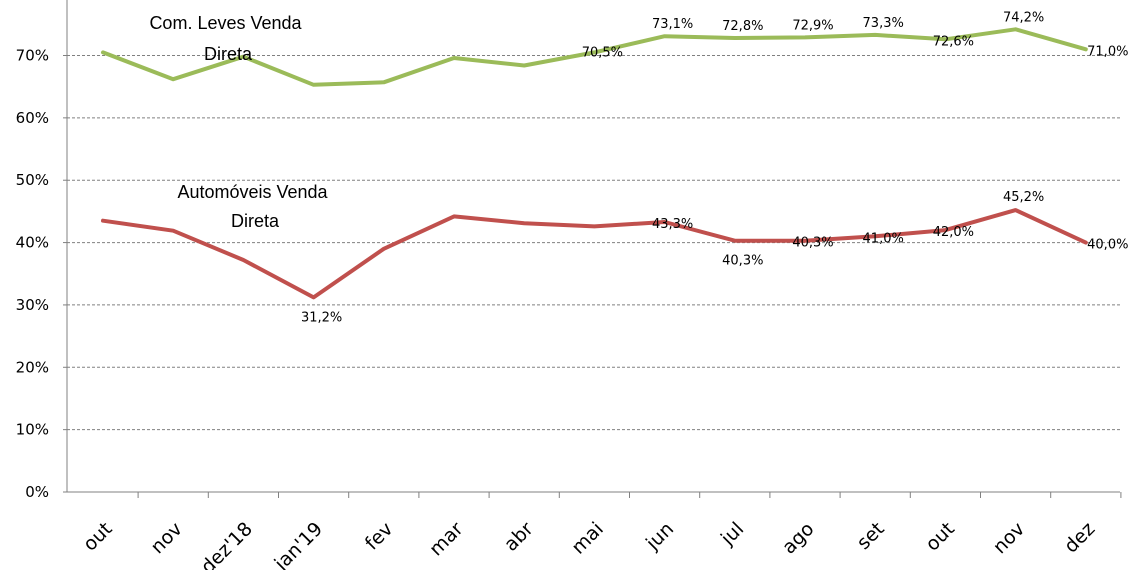 The image size is (1140, 570). What do you see at coordinates (1079, 537) in the screenshot?
I see `x-tick-label: dez` at bounding box center [1079, 537].